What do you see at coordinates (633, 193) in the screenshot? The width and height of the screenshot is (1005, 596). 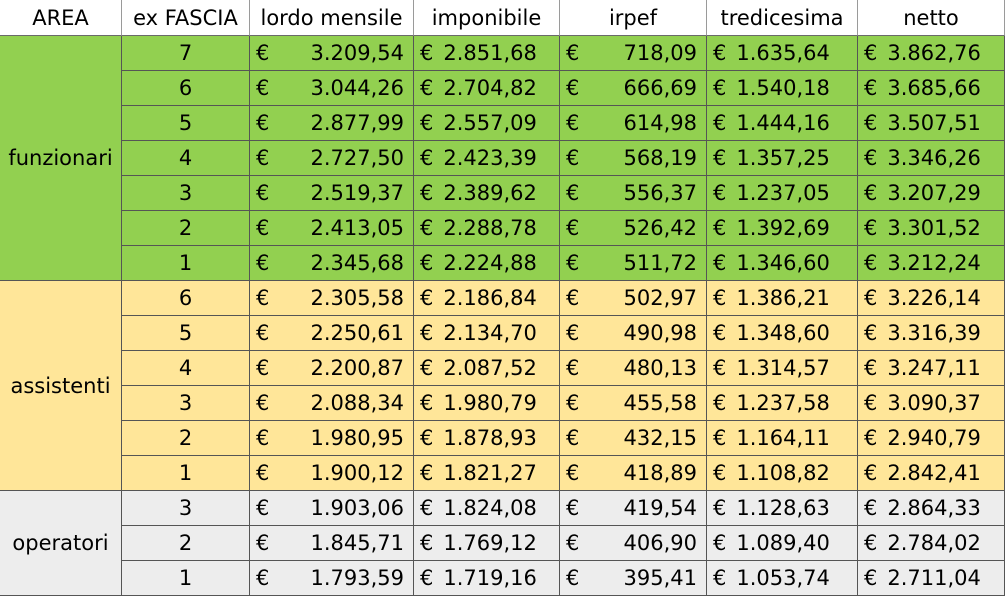 I see `cell-irpef: €556,37` at bounding box center [633, 193].